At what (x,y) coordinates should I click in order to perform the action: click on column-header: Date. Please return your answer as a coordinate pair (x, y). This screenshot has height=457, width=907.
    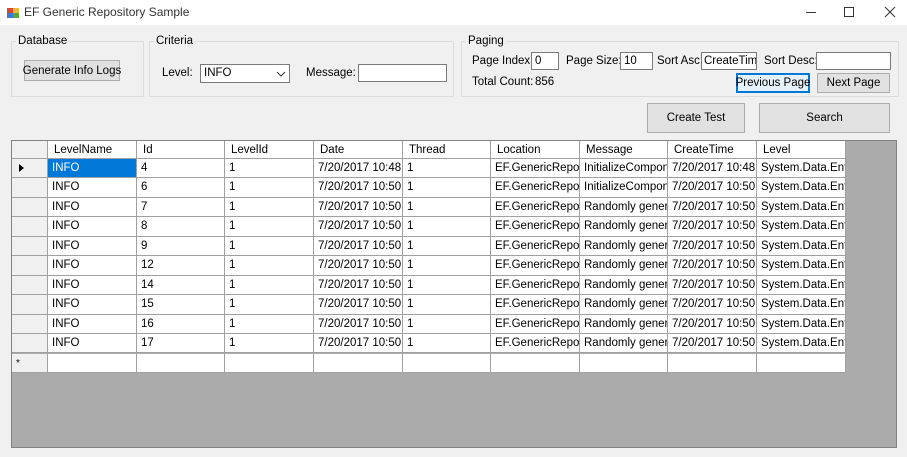
    Looking at the image, I should click on (358, 150).